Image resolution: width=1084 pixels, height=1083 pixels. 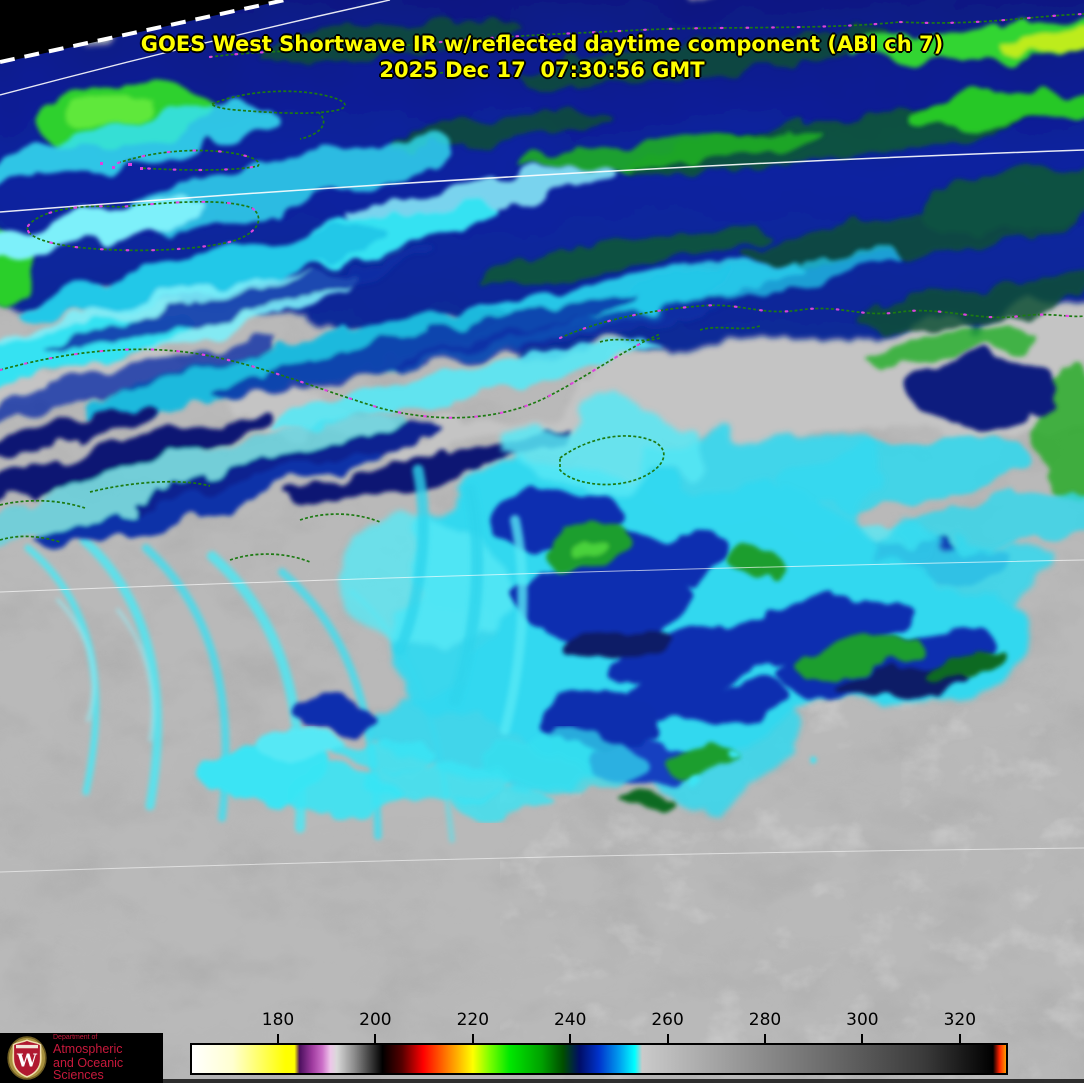 What do you see at coordinates (960, 1020) in the screenshot?
I see `colorbar-tick-label: 320` at bounding box center [960, 1020].